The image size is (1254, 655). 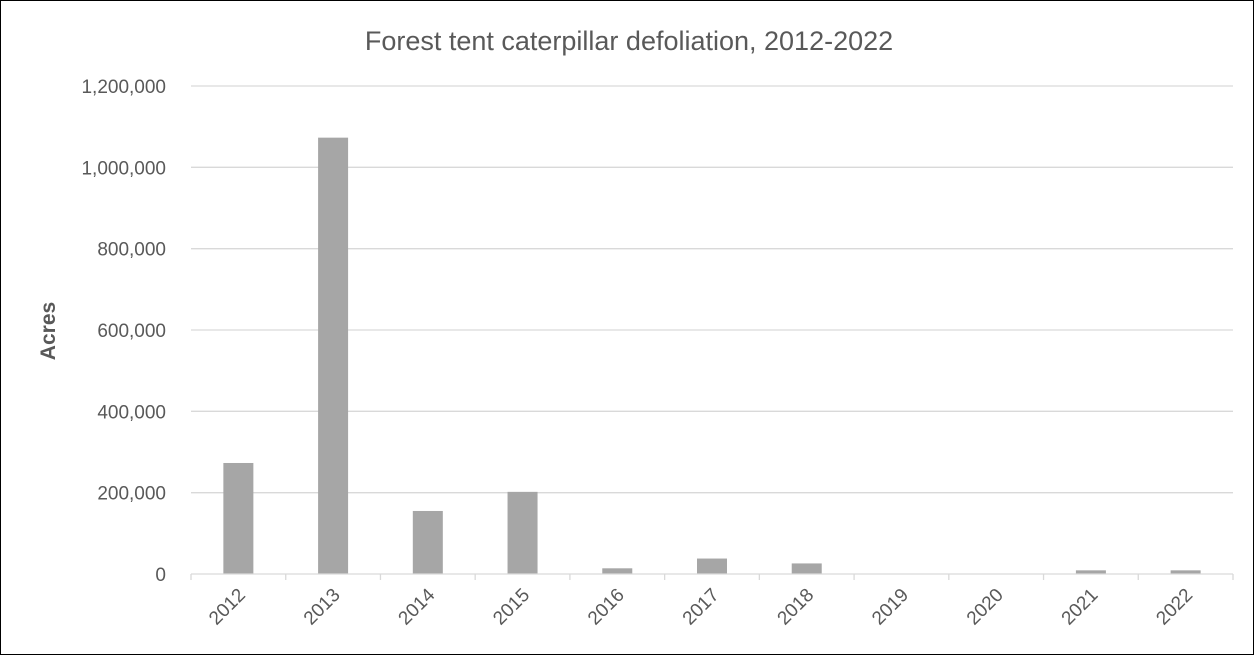 I want to click on y-tick-label: 200,000, so click(x=131, y=494).